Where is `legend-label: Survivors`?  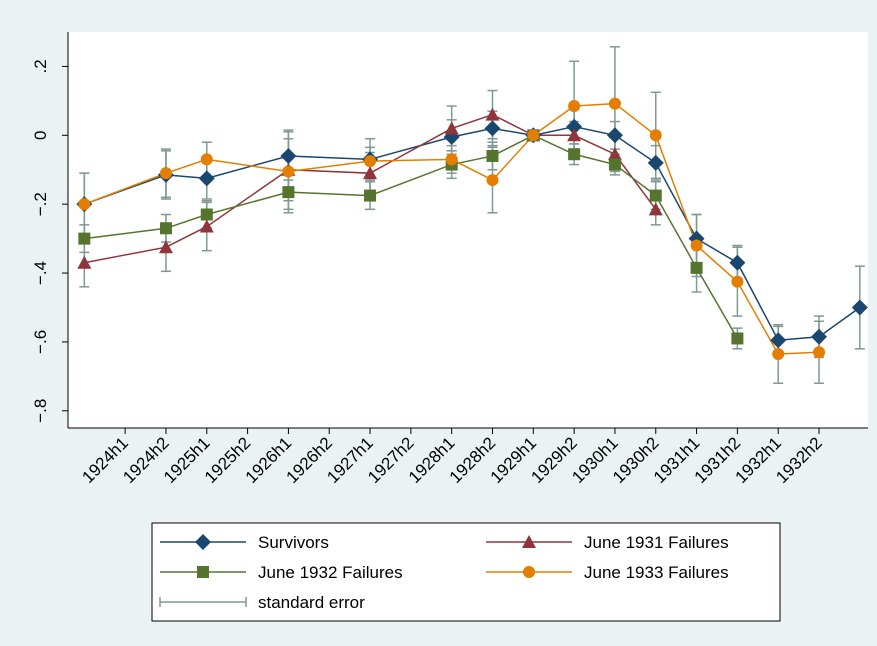 legend-label: Survivors is located at coordinates (293, 542).